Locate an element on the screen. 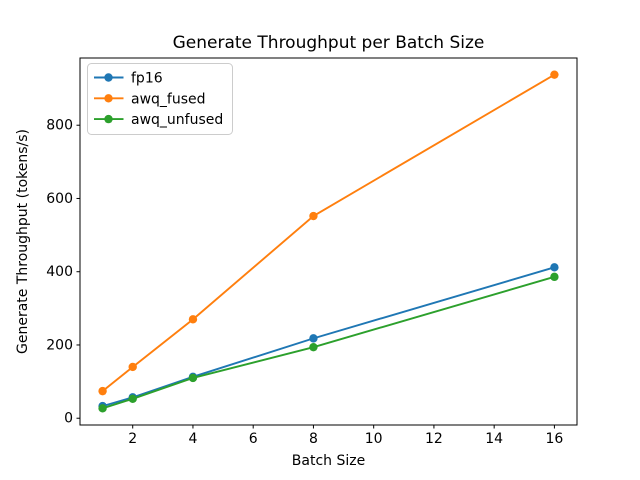  x-tick-label: 4 is located at coordinates (192, 439).